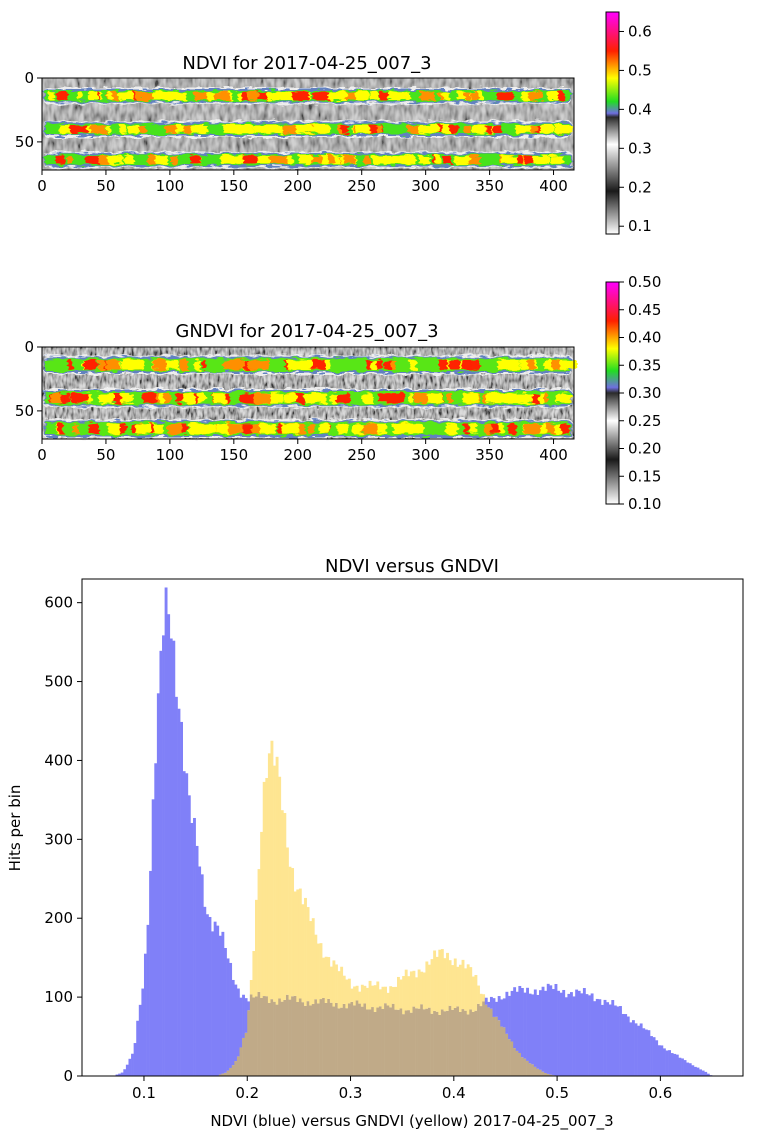 This screenshot has width=762, height=1142. What do you see at coordinates (644, 365) in the screenshot?
I see `gndvi-colorbar-tick-label: 0.35` at bounding box center [644, 365].